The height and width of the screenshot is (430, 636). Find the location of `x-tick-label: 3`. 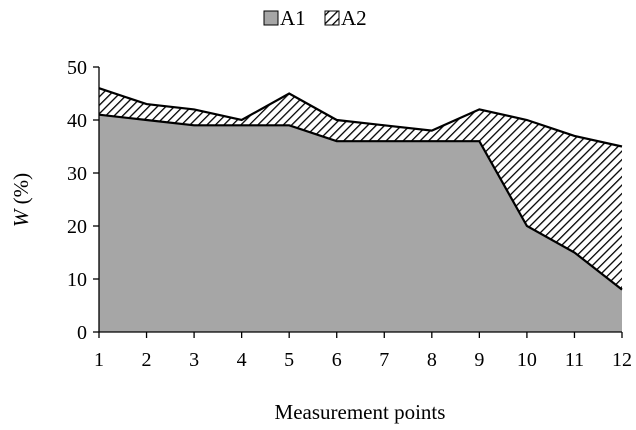

x-tick-label: 3 is located at coordinates (194, 360).